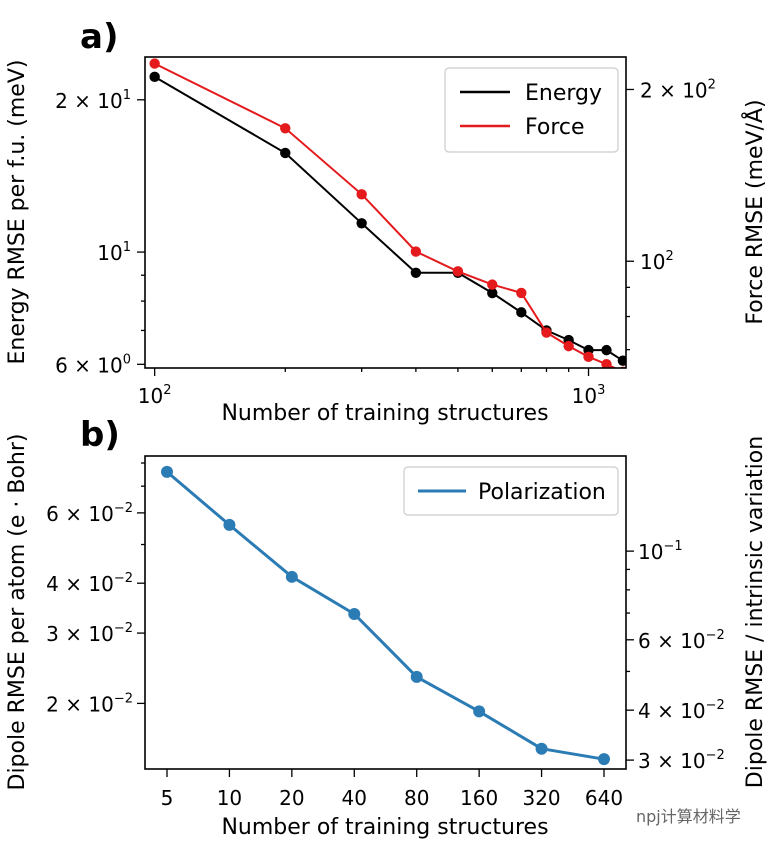 This screenshot has width=781, height=849. I want to click on panel-a-ytick-left-label: 2 × 101, so click(93, 100).